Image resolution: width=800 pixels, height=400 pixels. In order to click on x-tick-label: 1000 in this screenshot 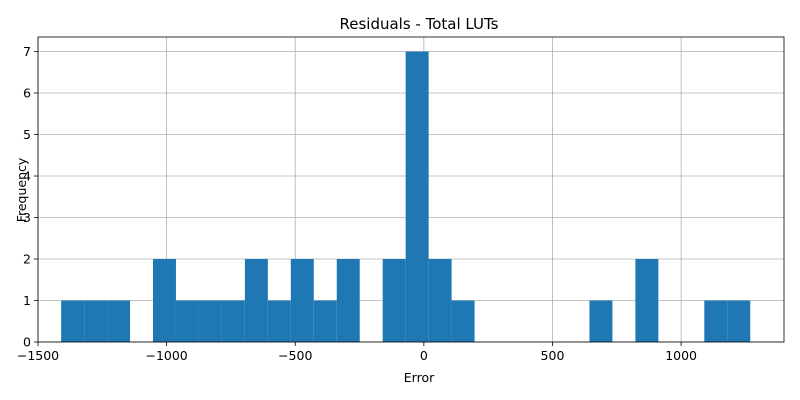, I will do `click(681, 355)`.